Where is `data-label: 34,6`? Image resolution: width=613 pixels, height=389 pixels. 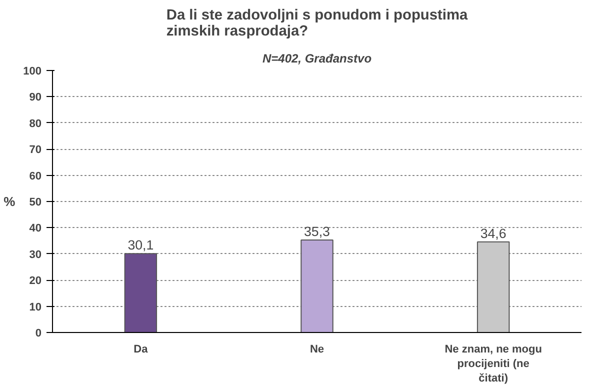
data-label: 34,6 is located at coordinates (493, 233).